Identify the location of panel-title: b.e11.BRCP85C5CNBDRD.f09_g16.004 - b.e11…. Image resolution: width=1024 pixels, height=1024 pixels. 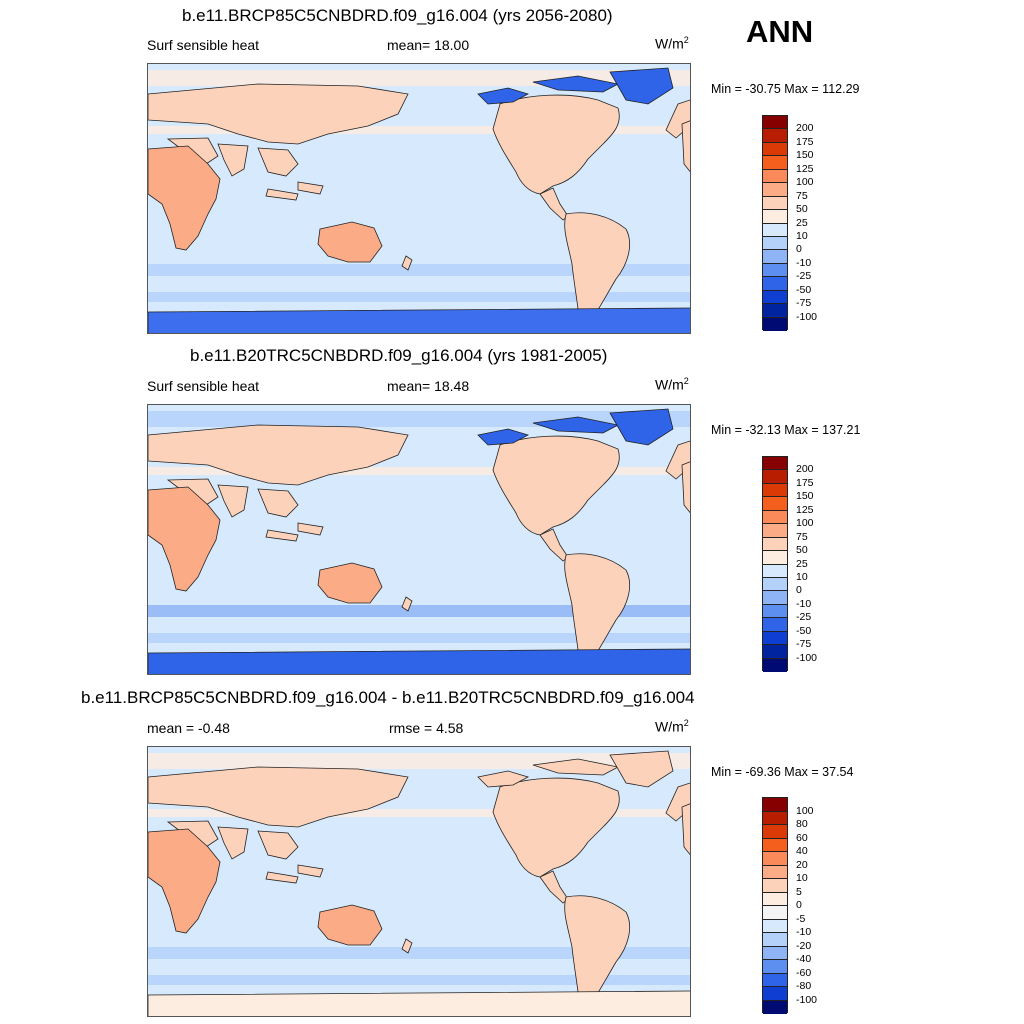
(388, 697).